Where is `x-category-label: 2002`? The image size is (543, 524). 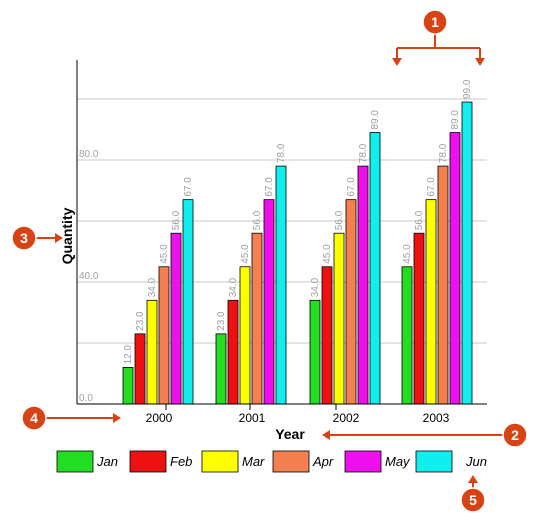
x-category-label: 2002 is located at coordinates (346, 418).